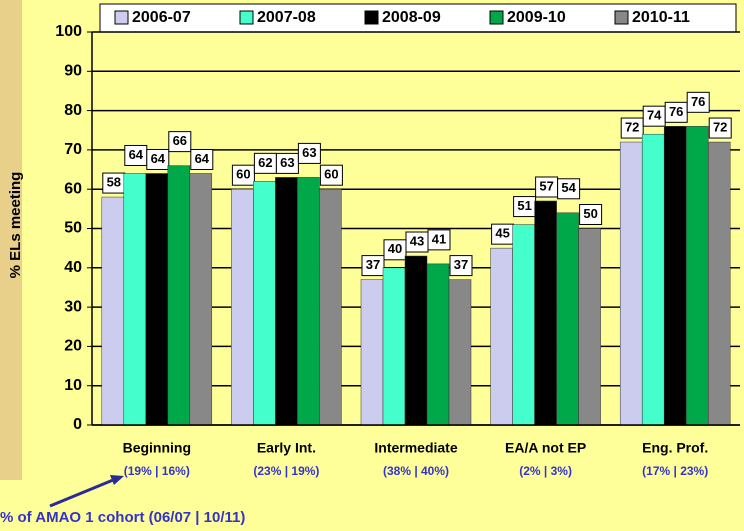 Image resolution: width=744 pixels, height=531 pixels. I want to click on y-tick-label: 0, so click(77, 424).